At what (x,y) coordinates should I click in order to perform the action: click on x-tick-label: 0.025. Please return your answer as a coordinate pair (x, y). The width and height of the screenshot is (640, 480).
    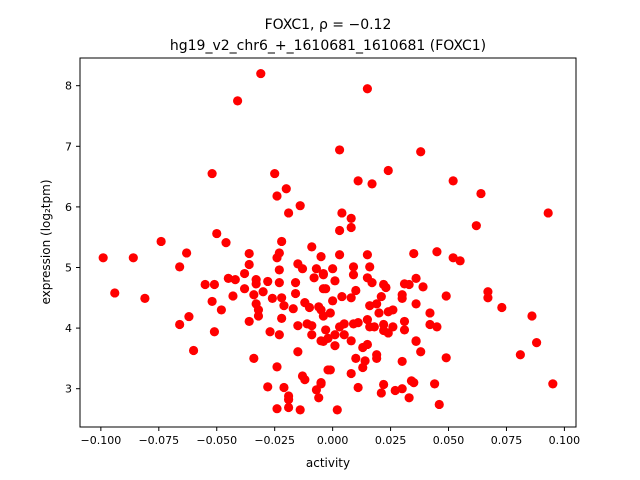
    Looking at the image, I should click on (391, 440).